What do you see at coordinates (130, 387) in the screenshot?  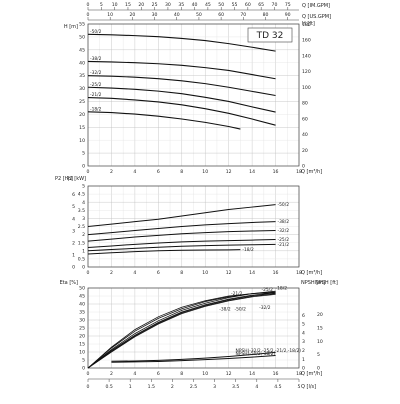 I see `x-axis-ls-tick-label: 1` at bounding box center [130, 387].